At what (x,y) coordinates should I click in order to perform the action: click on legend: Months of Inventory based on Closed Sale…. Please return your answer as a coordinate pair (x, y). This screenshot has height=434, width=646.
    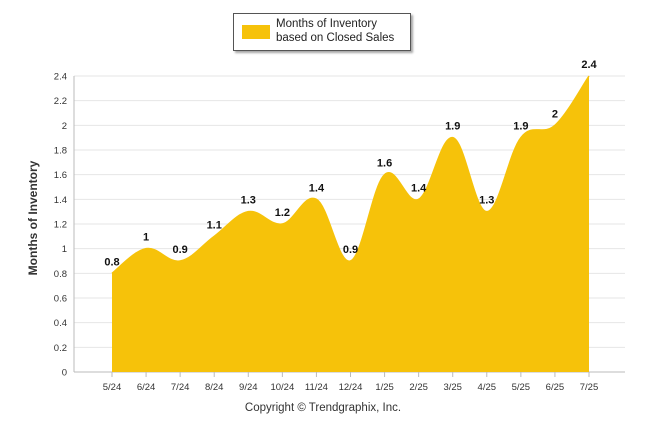
    Looking at the image, I should click on (322, 32).